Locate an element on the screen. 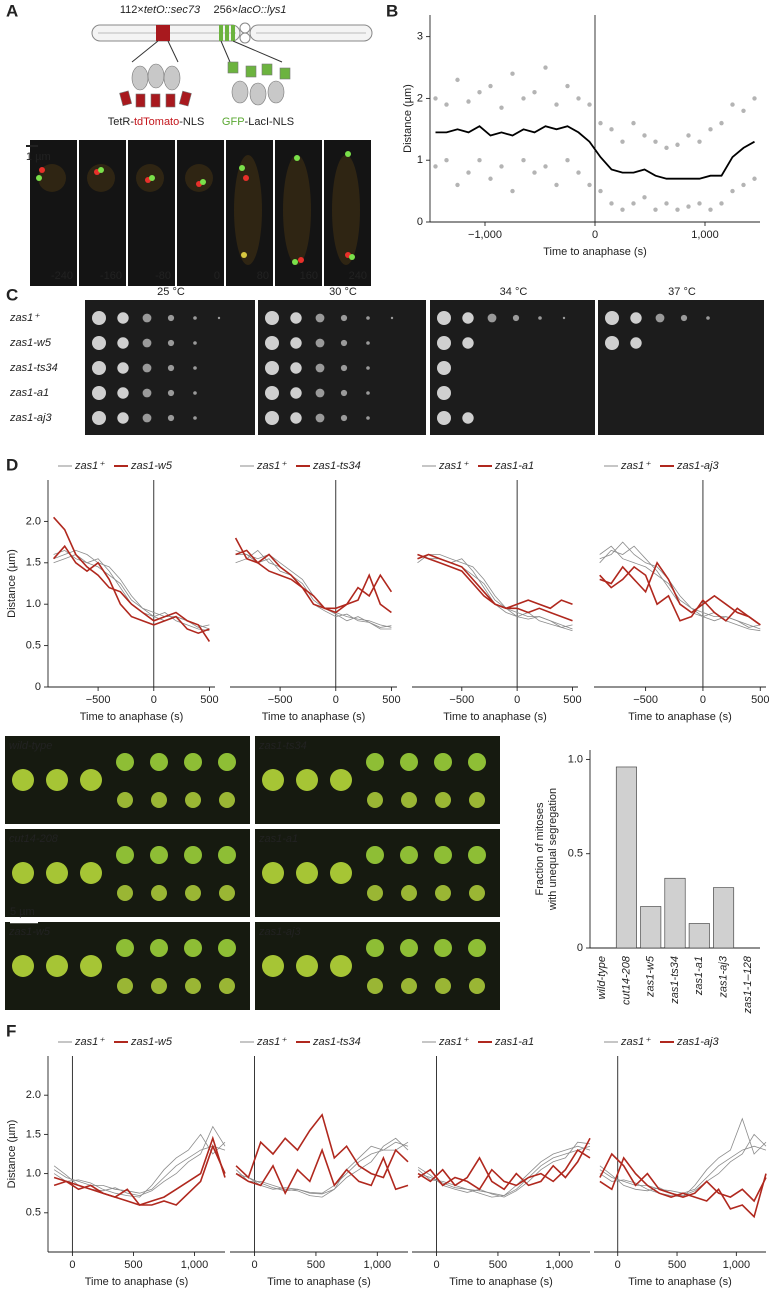  scale-label: 5 µm is located at coordinates (22, 912).